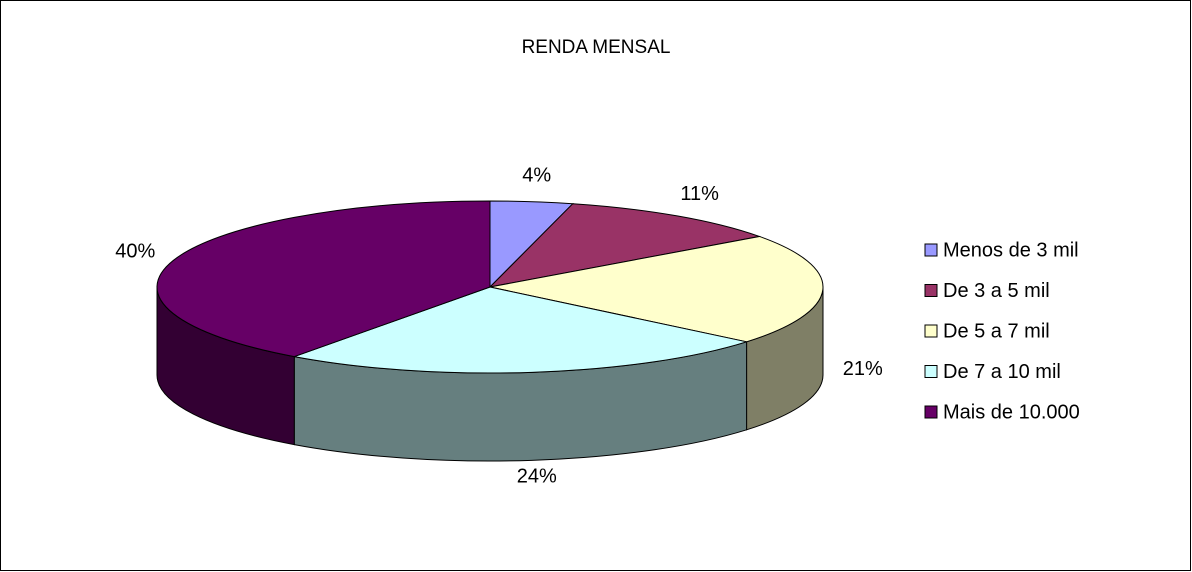  I want to click on chart-title: RENDA MENSAL, so click(596, 47).